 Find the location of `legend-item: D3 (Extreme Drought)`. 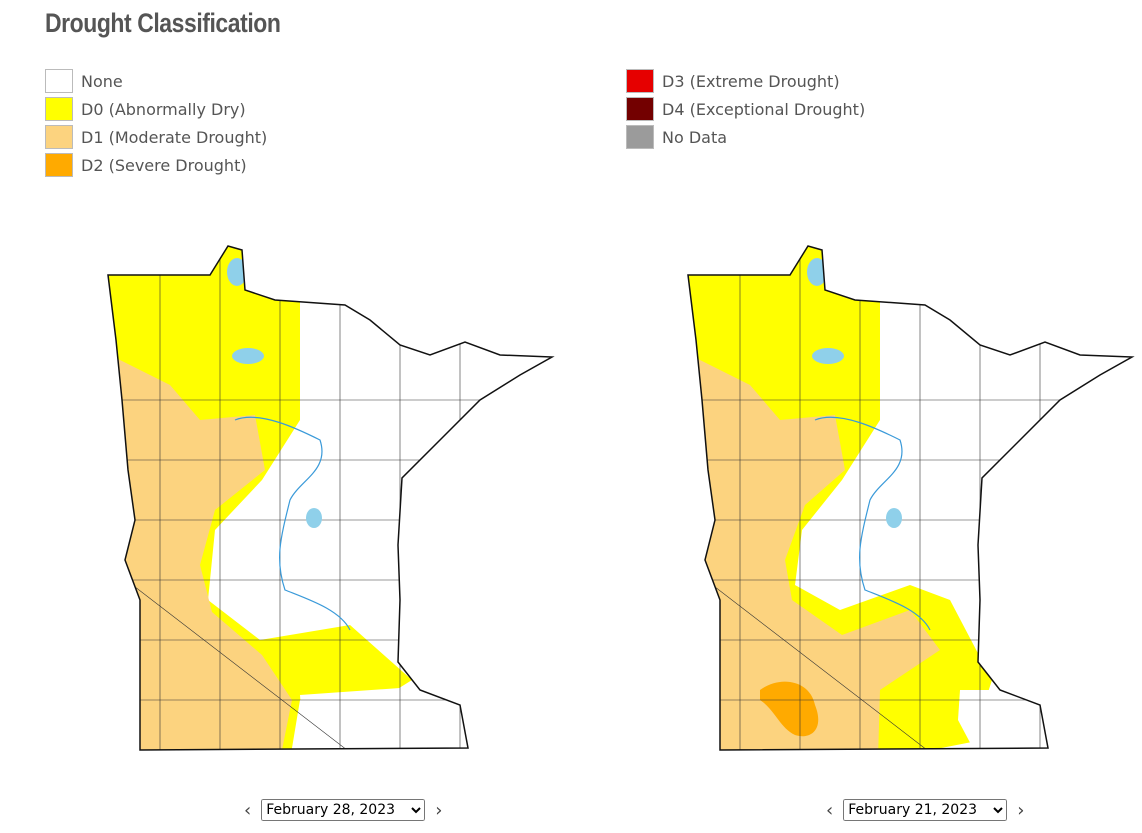

legend-item: D3 (Extreme Drought) is located at coordinates (733, 81).